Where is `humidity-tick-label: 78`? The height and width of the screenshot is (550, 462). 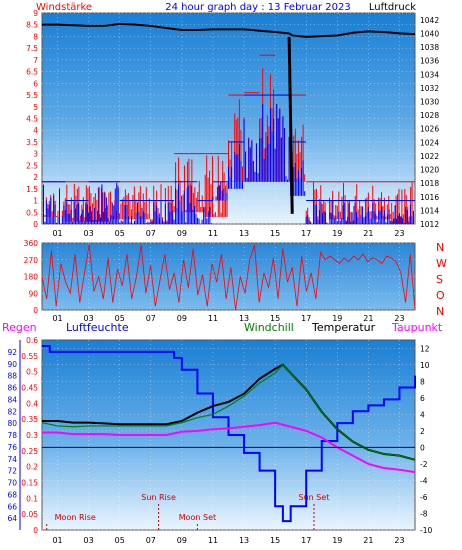
humidity-tick-label: 78 is located at coordinates (12, 435).